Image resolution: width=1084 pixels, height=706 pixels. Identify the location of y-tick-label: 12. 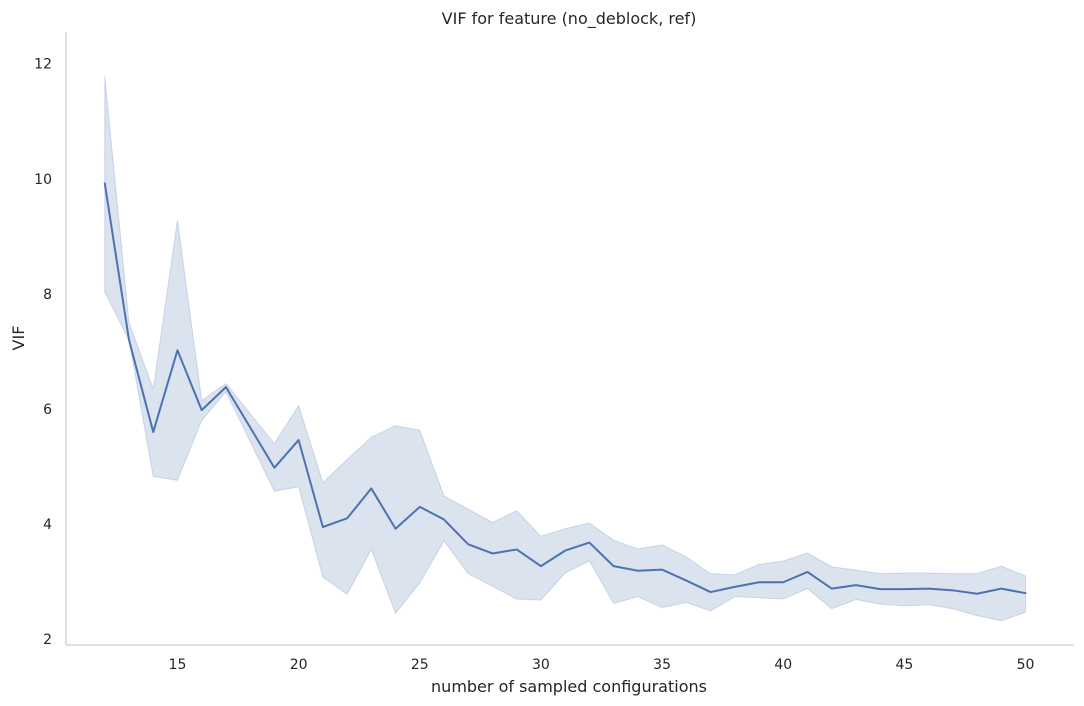
(43, 65).